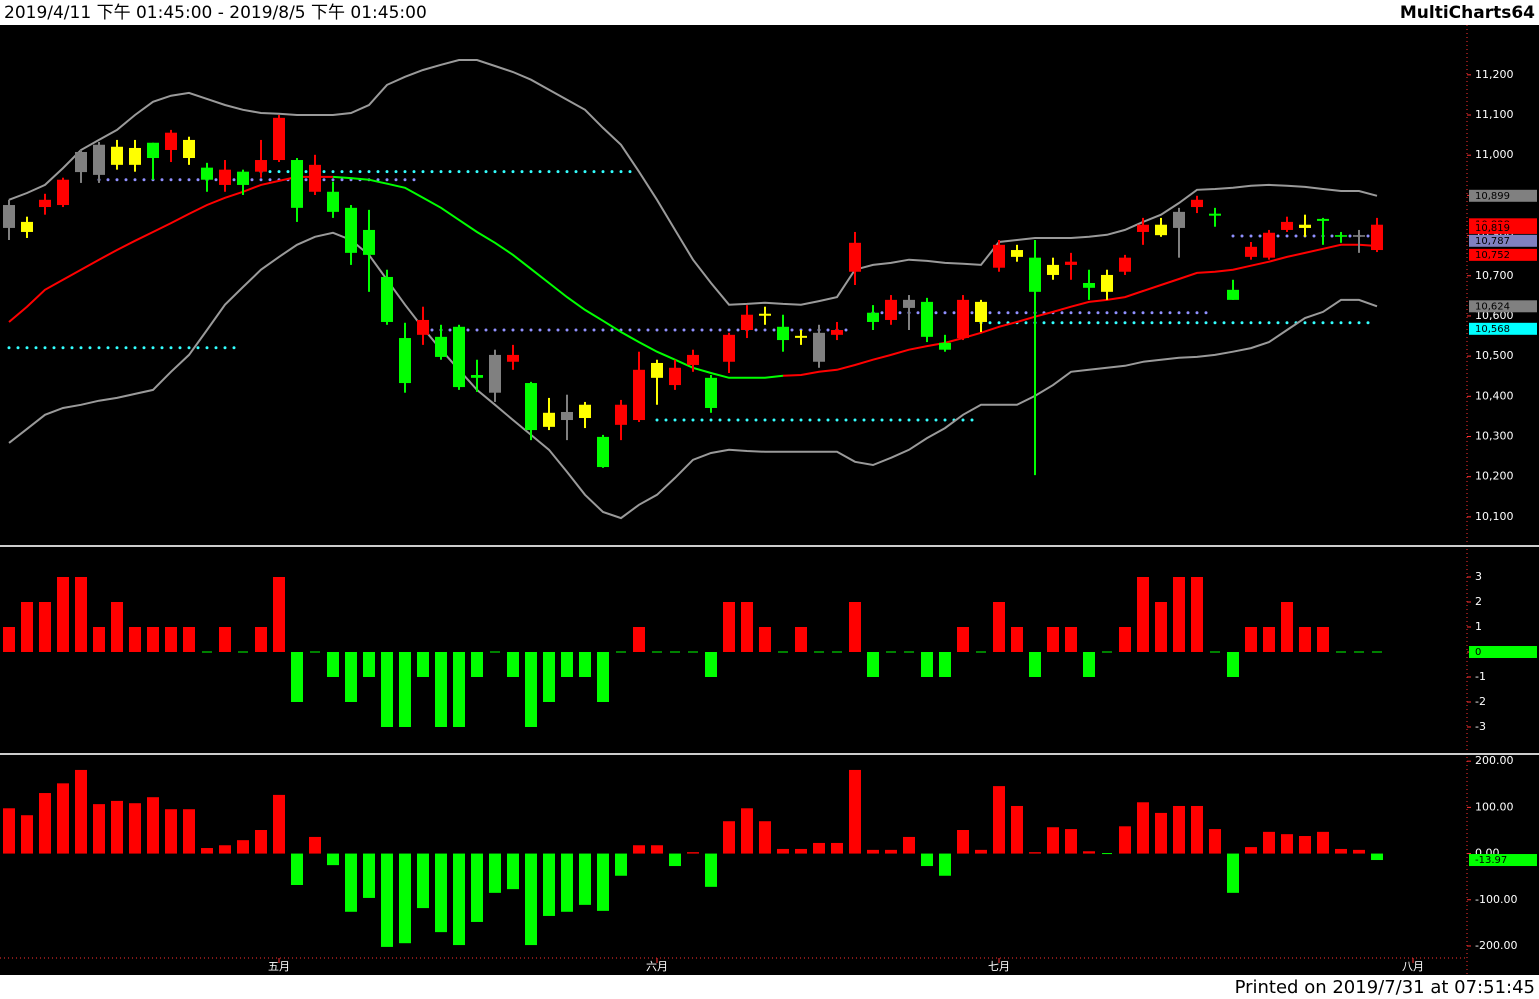 Image resolution: width=1539 pixels, height=999 pixels. Describe the element at coordinates (1478, 601) in the screenshot. I see `y-tick-label: 2` at that location.